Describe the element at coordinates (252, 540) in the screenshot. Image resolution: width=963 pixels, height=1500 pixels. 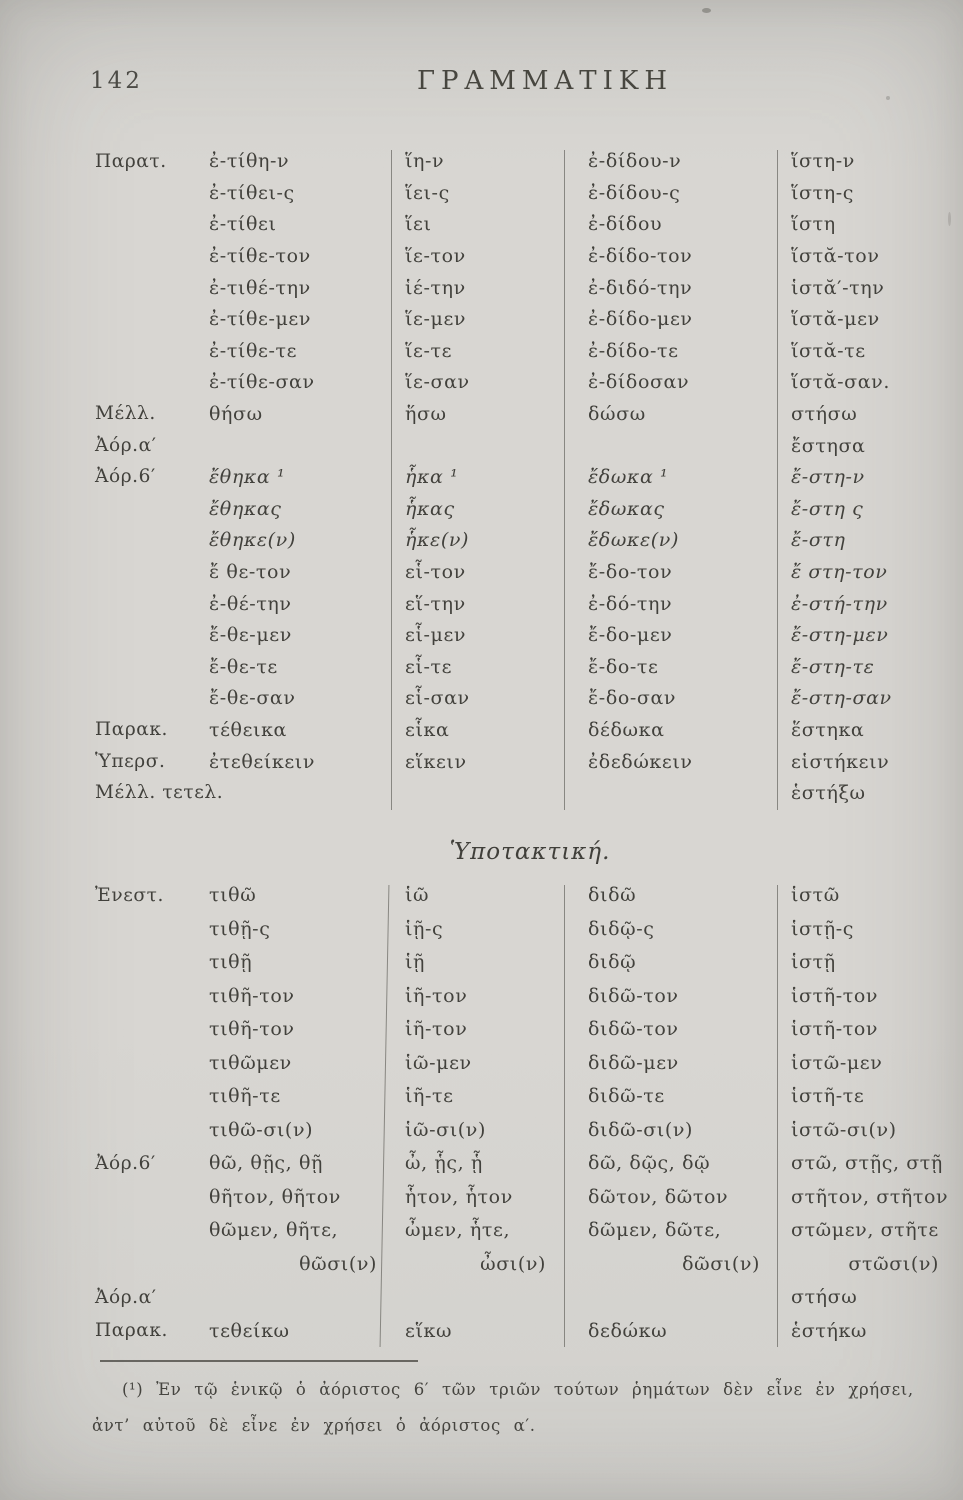
I see `verb-form-cell: ἔθηκε(ν)` at that location.